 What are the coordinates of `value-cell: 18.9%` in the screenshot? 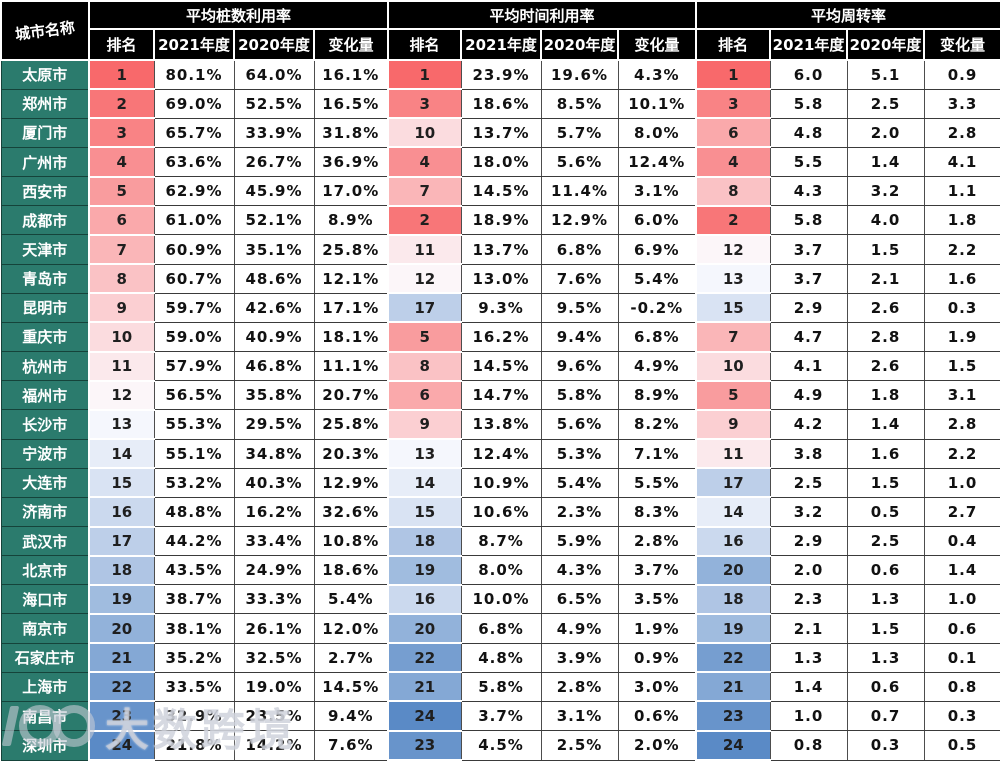 It's located at (501, 220).